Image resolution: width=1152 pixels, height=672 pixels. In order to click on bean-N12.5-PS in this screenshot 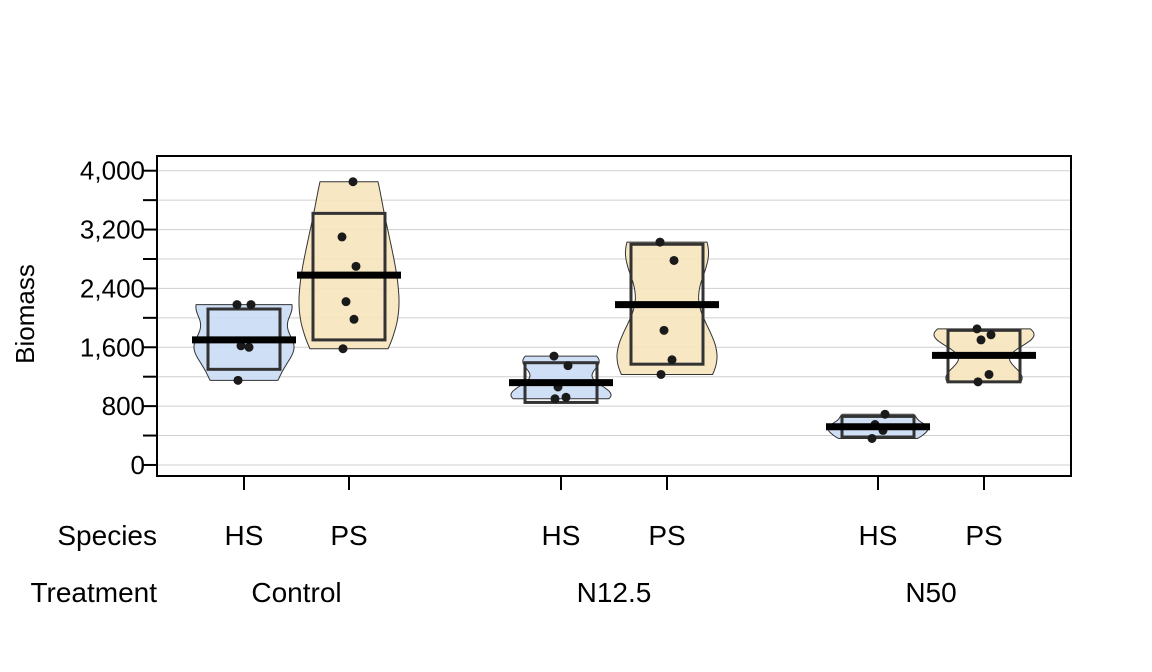, I will do `click(667, 308)`.